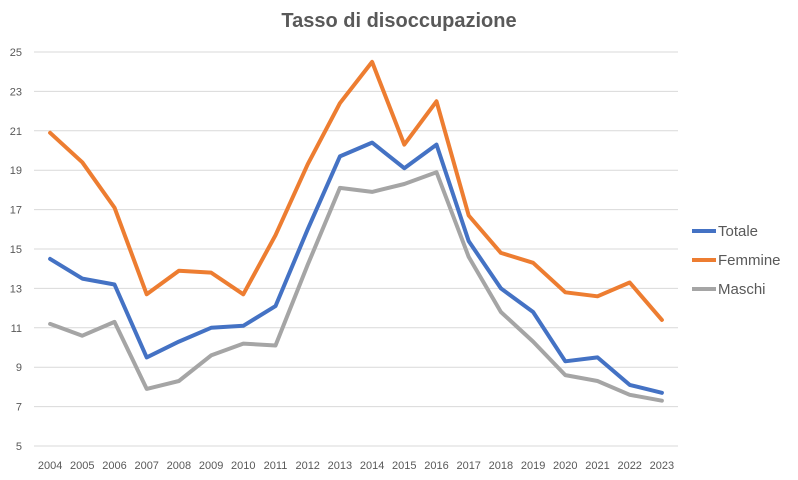  I want to click on x-tick-label: 2021, so click(597, 466).